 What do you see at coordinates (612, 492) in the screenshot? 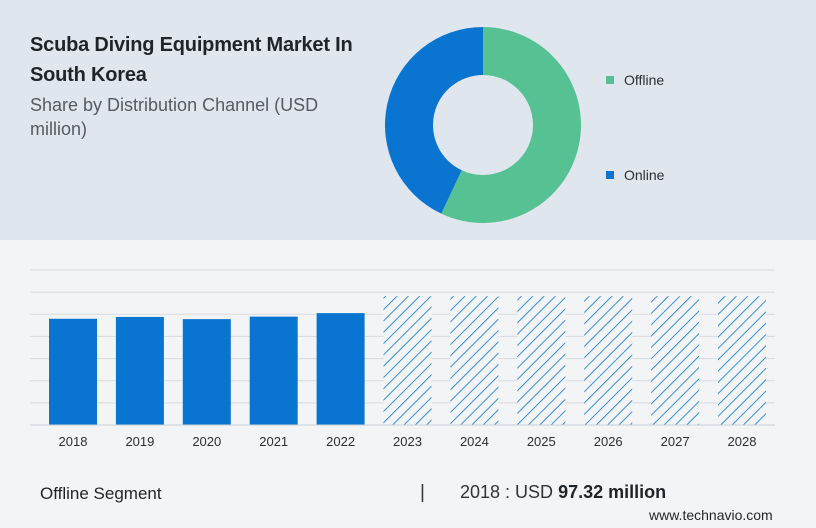
I see `segment-value-amount: 97.32 million` at bounding box center [612, 492].